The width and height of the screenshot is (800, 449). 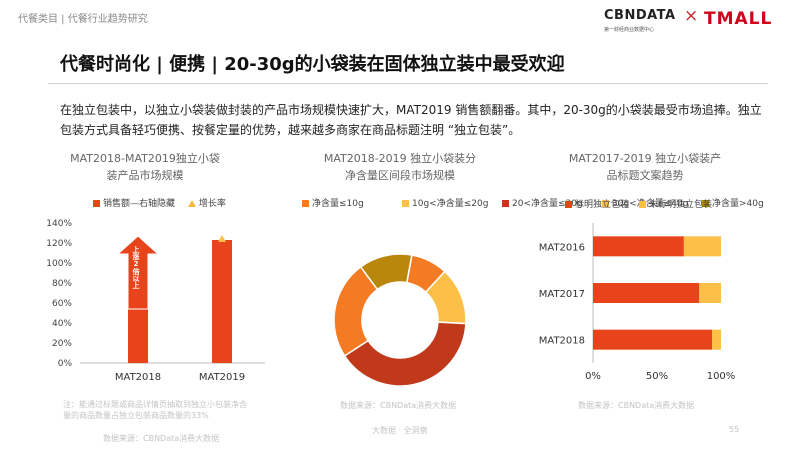 What do you see at coordinates (62, 304) in the screenshot?
I see `chart1-ytick-label: 60%` at bounding box center [62, 304].